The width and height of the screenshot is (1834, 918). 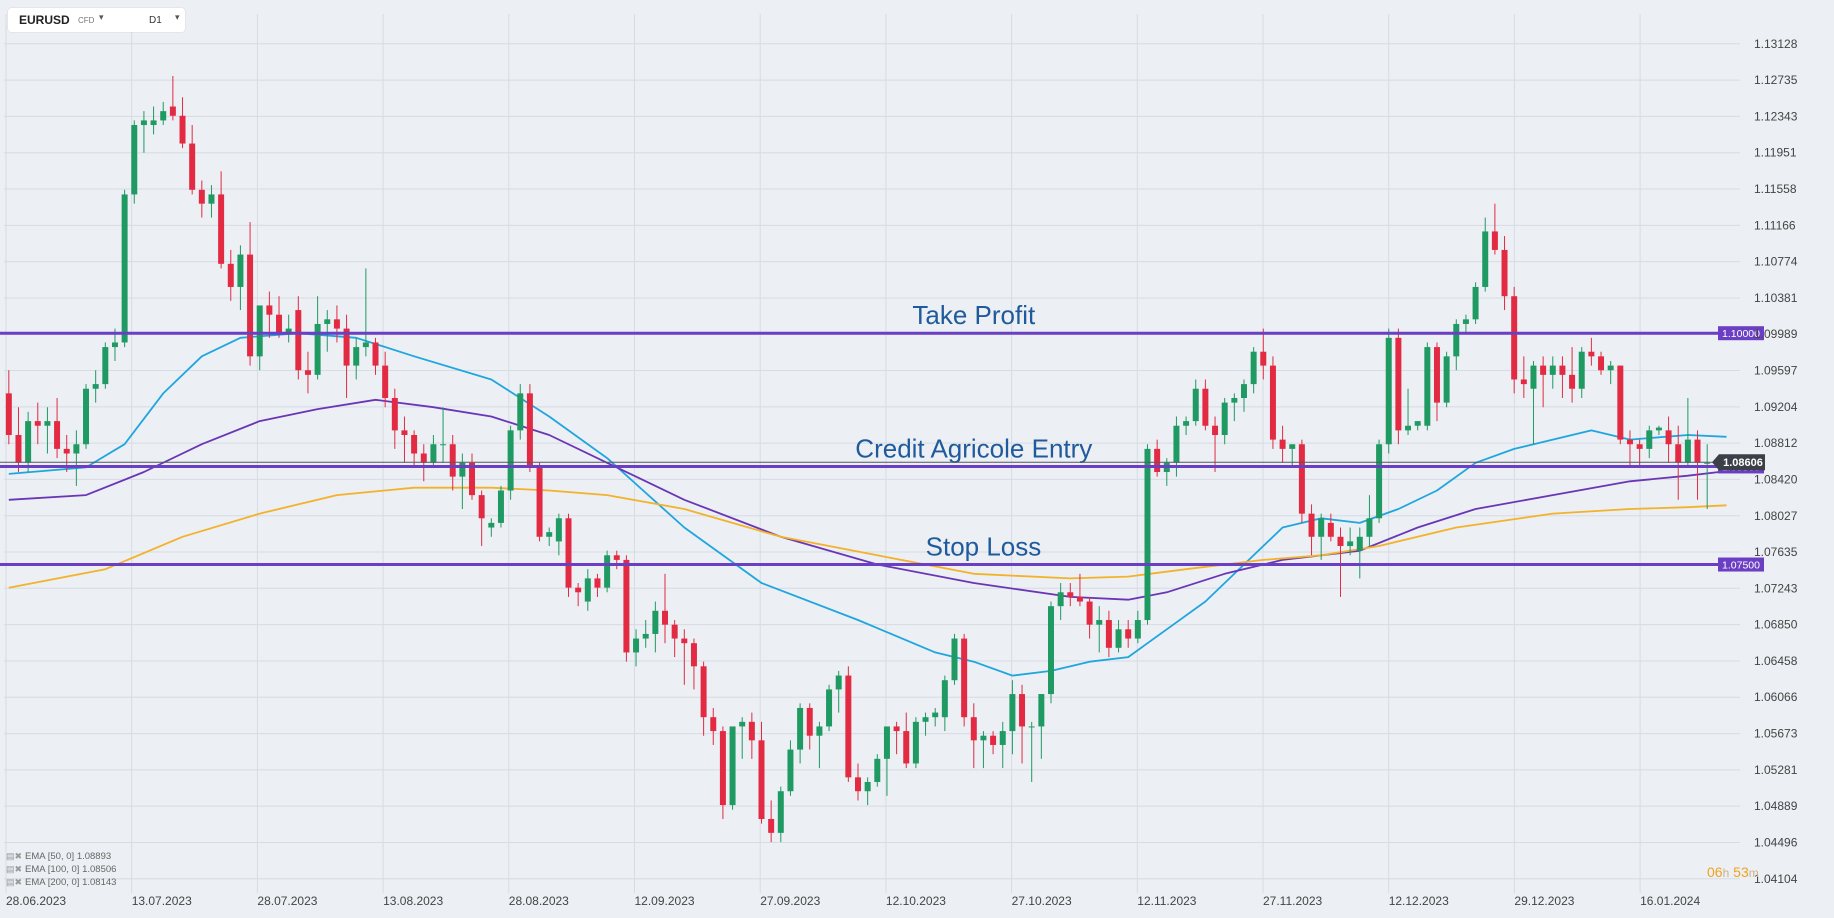 What do you see at coordinates (44, 20) in the screenshot?
I see `symbol-selector: EURUSD` at bounding box center [44, 20].